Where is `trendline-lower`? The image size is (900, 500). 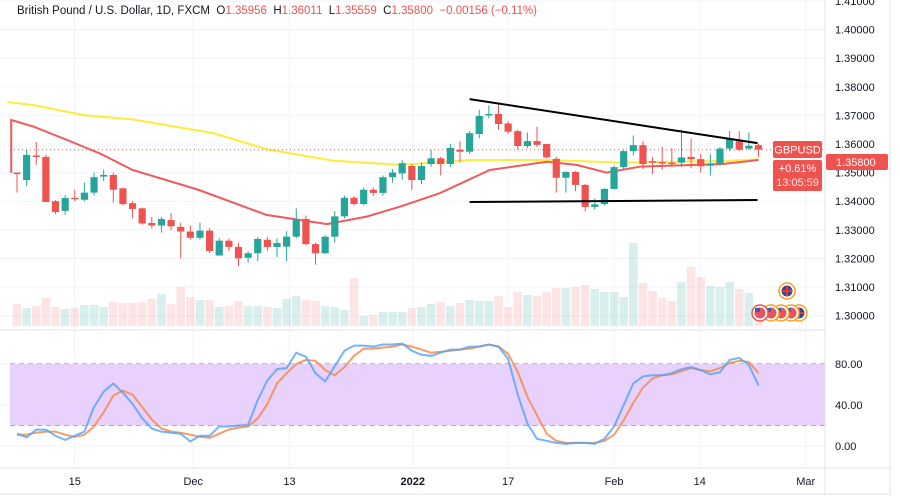 trendline-lower is located at coordinates (613, 201).